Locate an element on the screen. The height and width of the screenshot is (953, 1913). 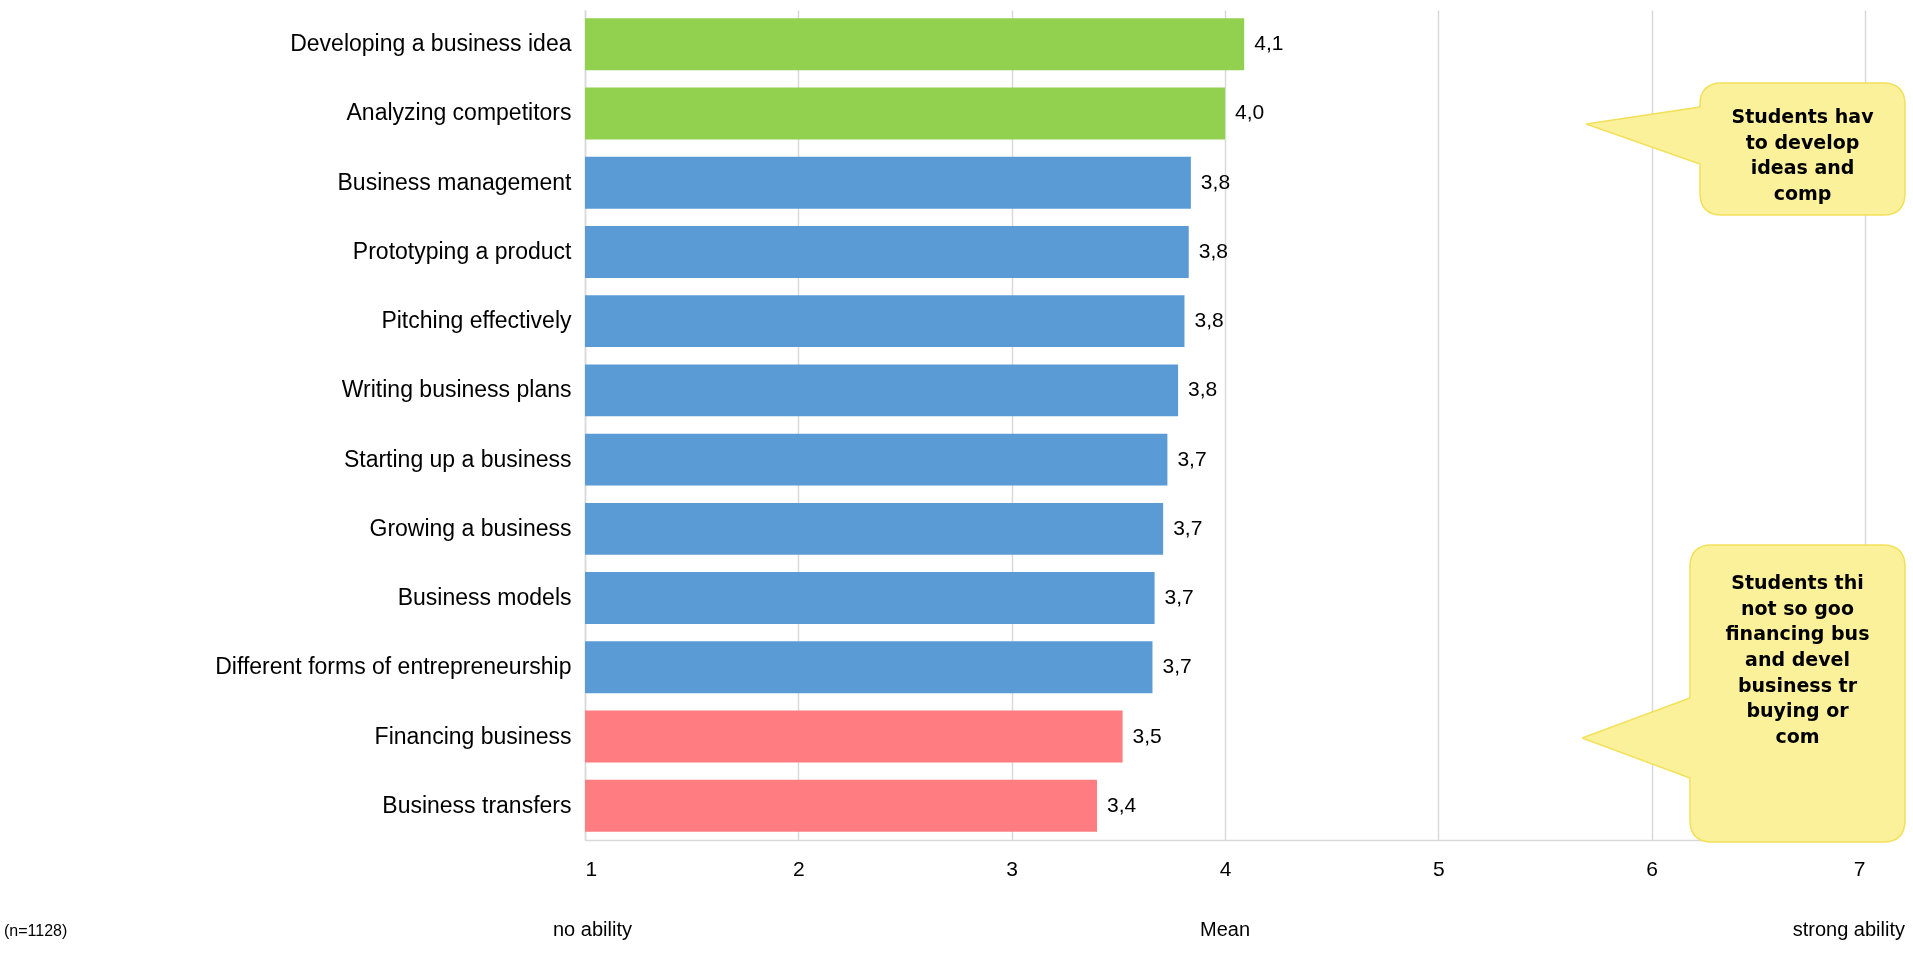
data-label: 4,1 is located at coordinates (1269, 43).